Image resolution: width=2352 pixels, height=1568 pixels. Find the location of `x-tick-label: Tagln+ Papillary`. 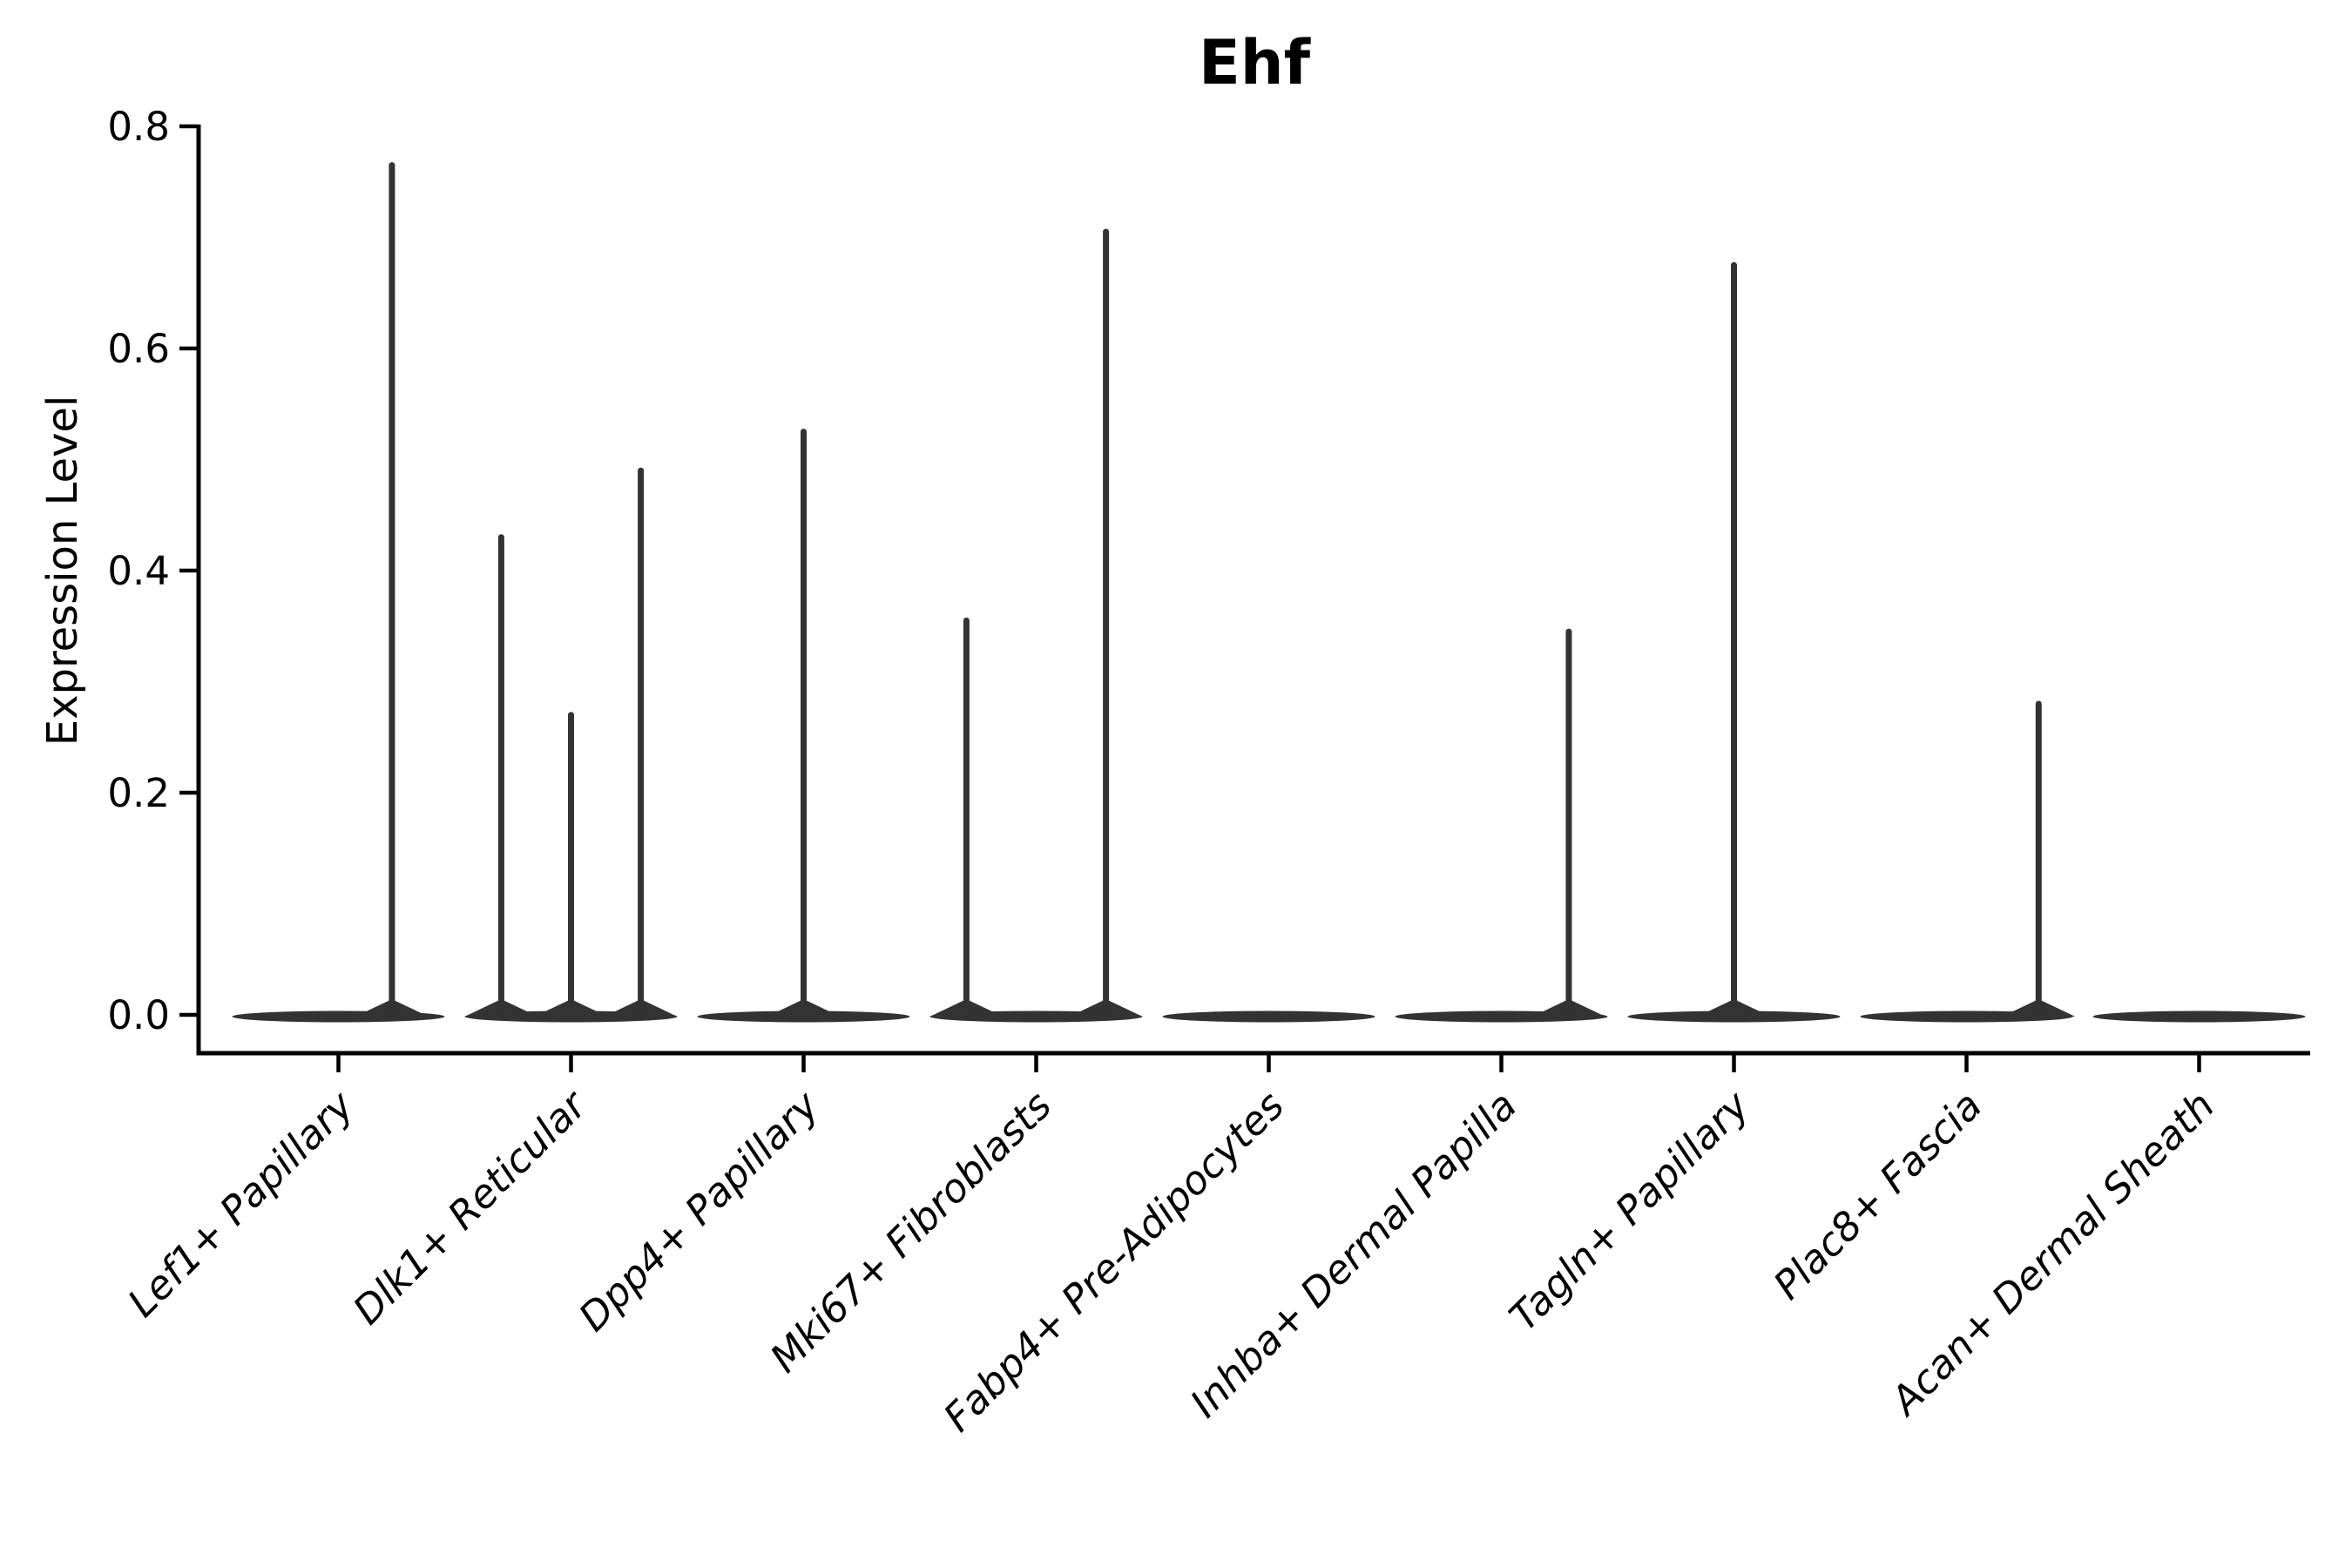

x-tick-label: Tagln+ Papillary is located at coordinates (1629, 1211).